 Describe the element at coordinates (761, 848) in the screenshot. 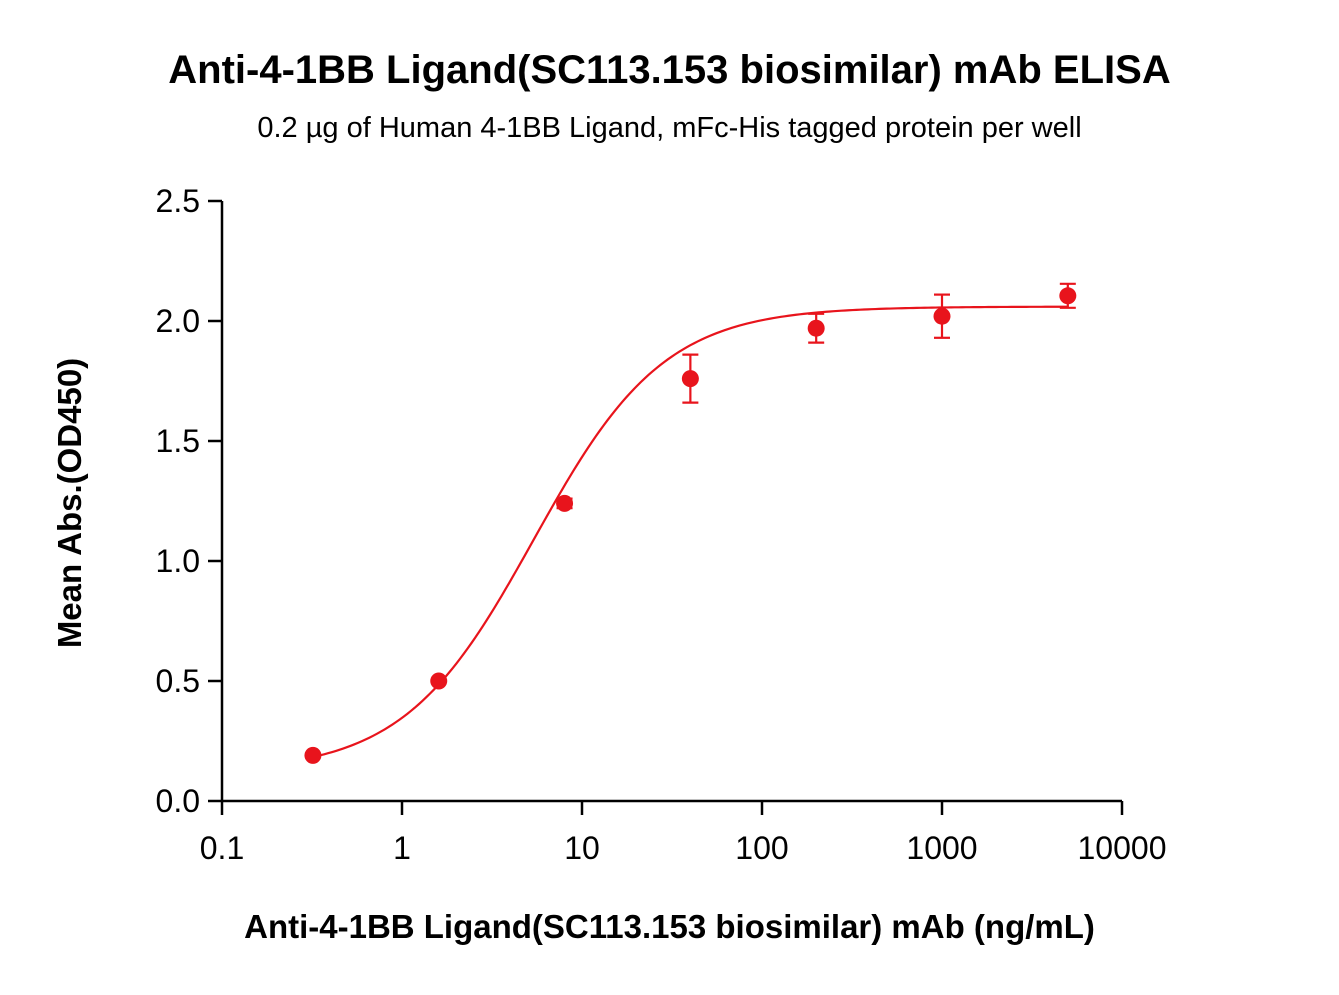

I see `x-tick-label: 100` at that location.